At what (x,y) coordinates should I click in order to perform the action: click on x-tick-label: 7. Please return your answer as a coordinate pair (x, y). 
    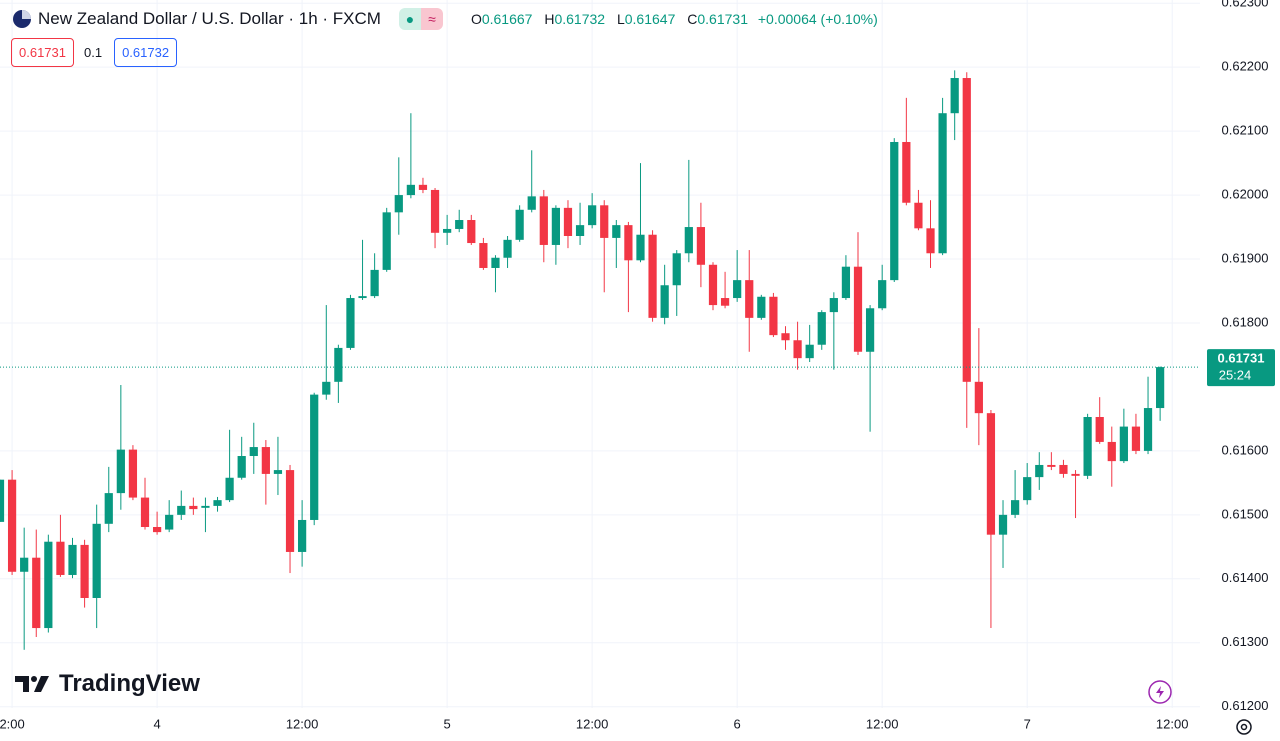
    Looking at the image, I should click on (1027, 723).